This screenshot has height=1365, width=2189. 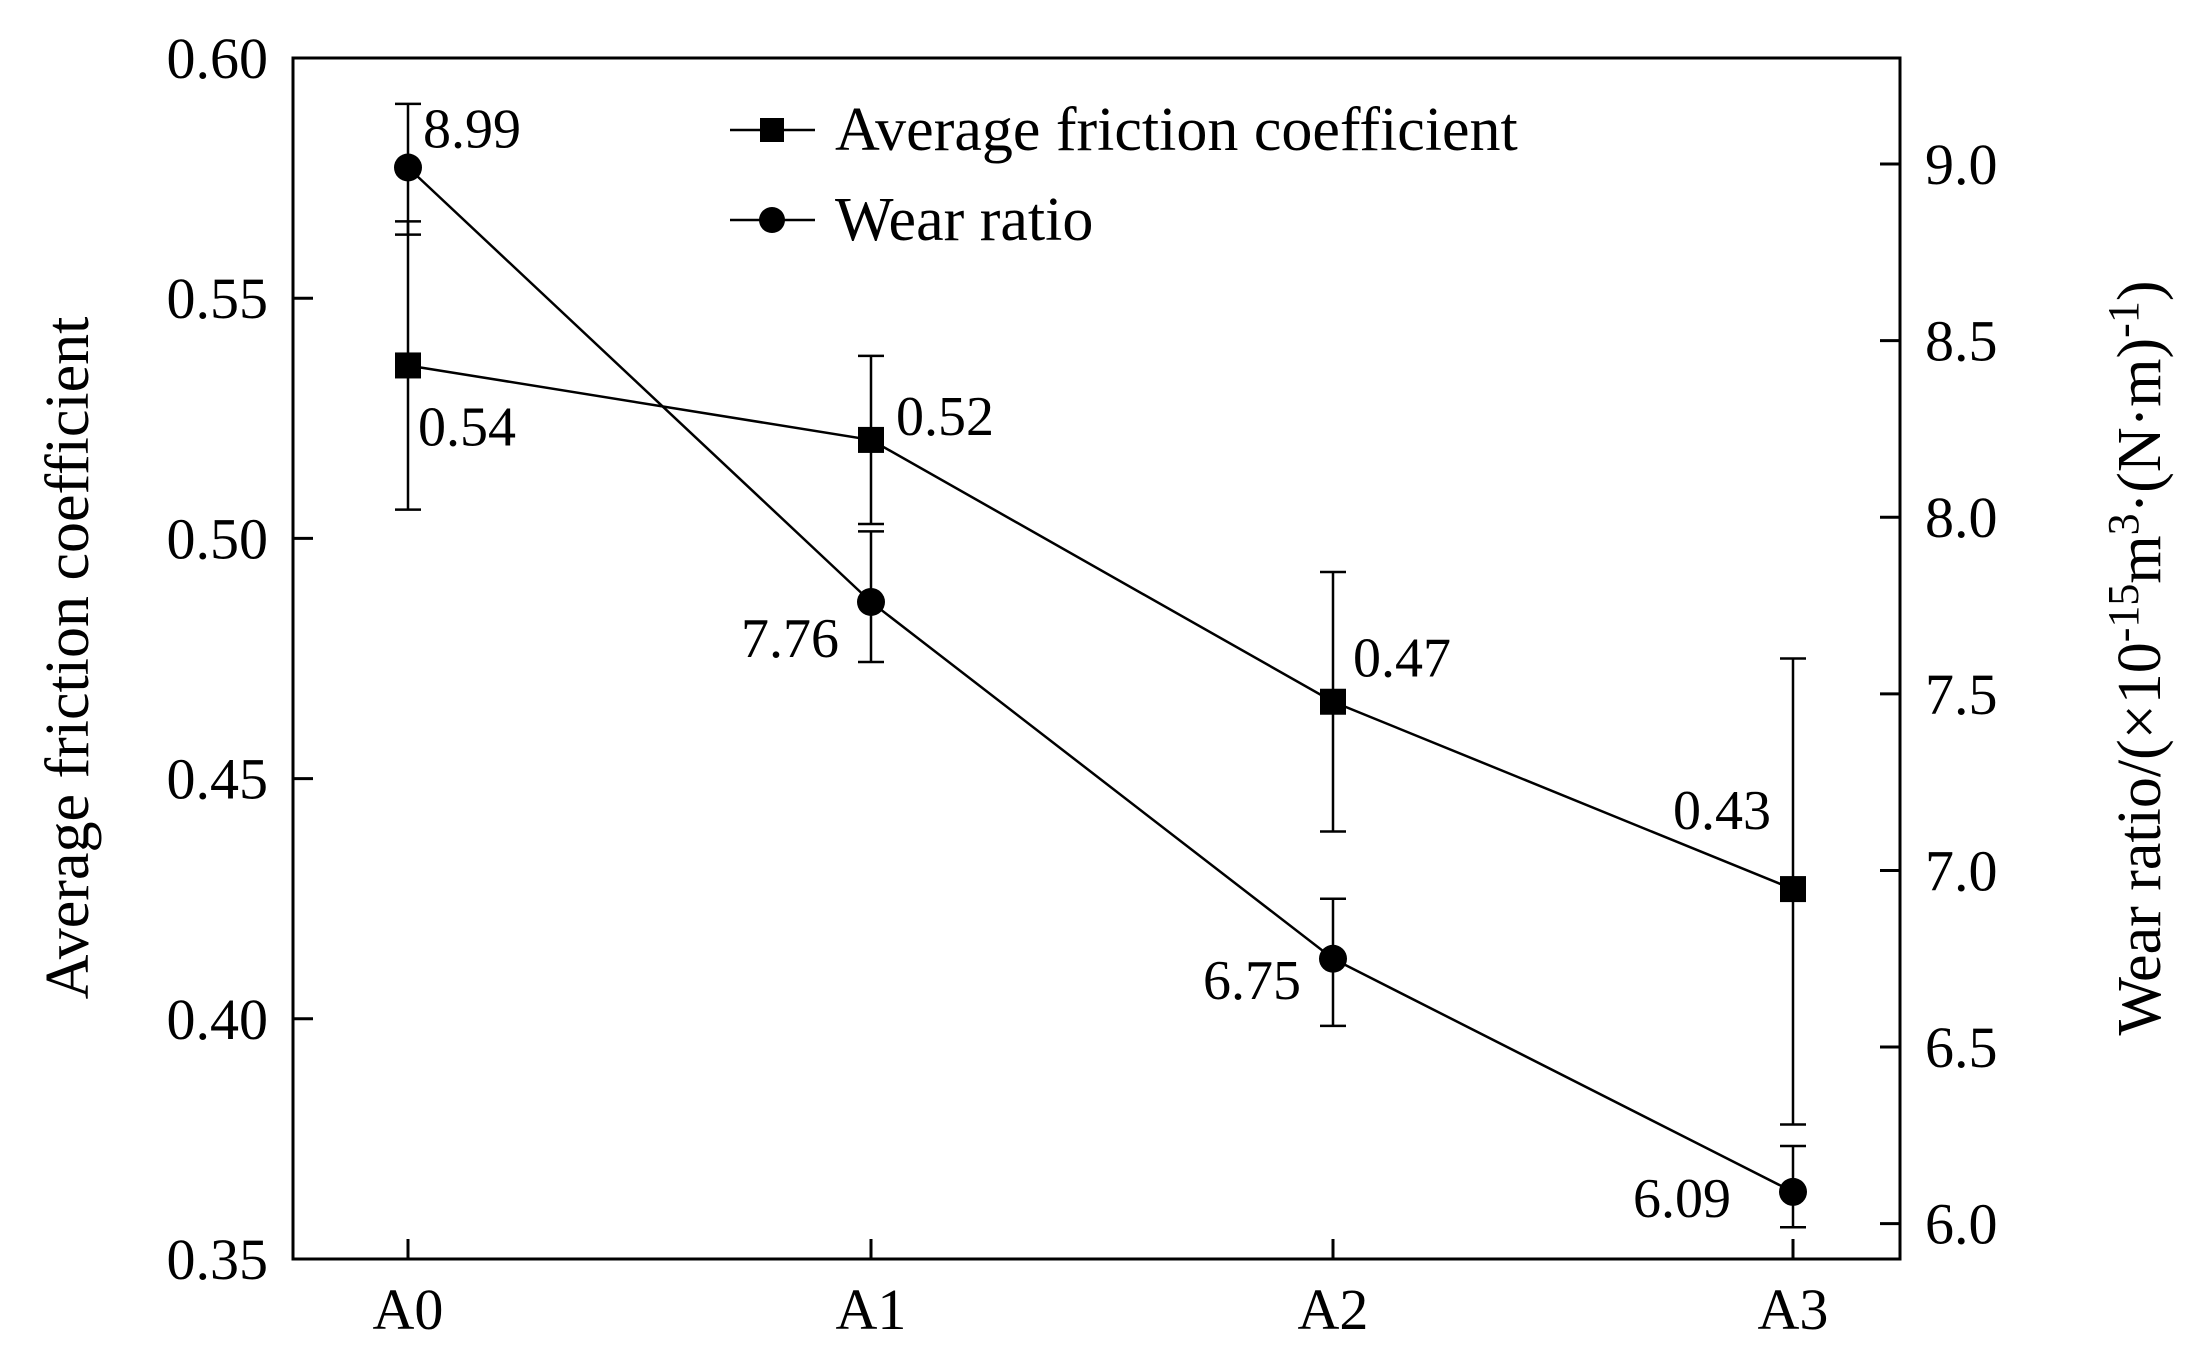 I want to click on legend-marker-square, so click(x=772, y=130).